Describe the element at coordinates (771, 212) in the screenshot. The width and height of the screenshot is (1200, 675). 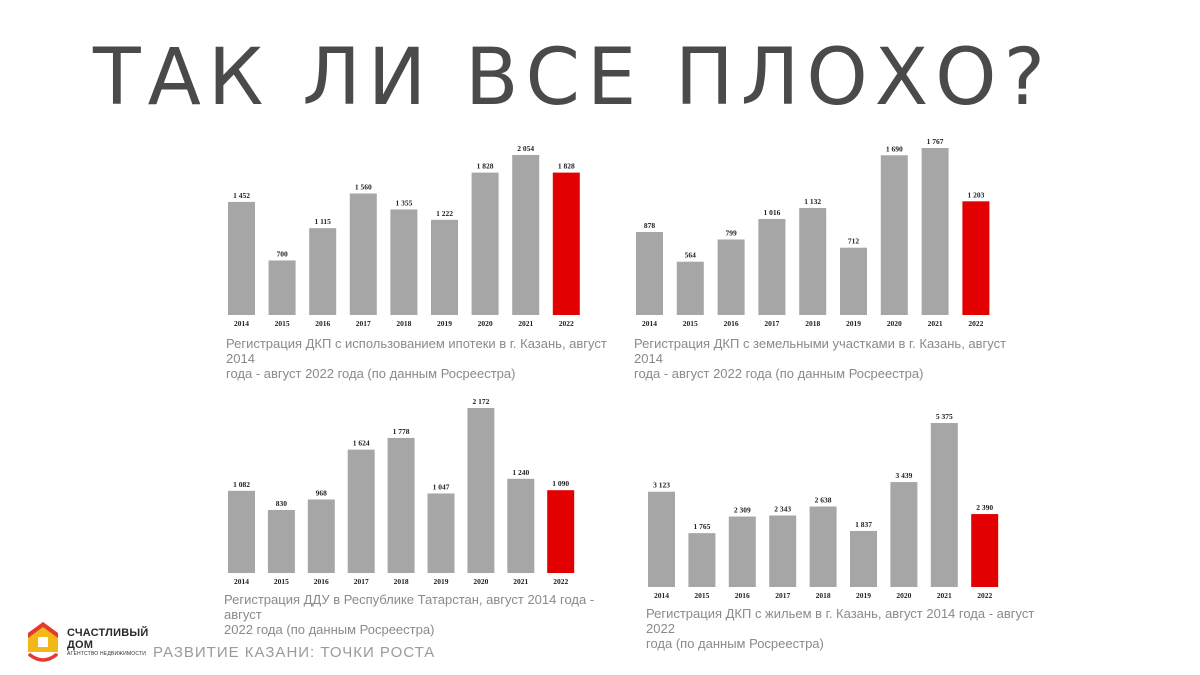
I see `value-label-2017: 1 016` at that location.